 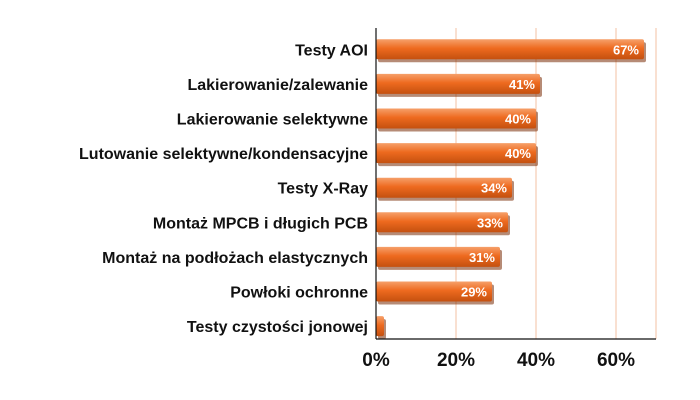 What do you see at coordinates (494, 188) in the screenshot?
I see `data-label: 34%` at bounding box center [494, 188].